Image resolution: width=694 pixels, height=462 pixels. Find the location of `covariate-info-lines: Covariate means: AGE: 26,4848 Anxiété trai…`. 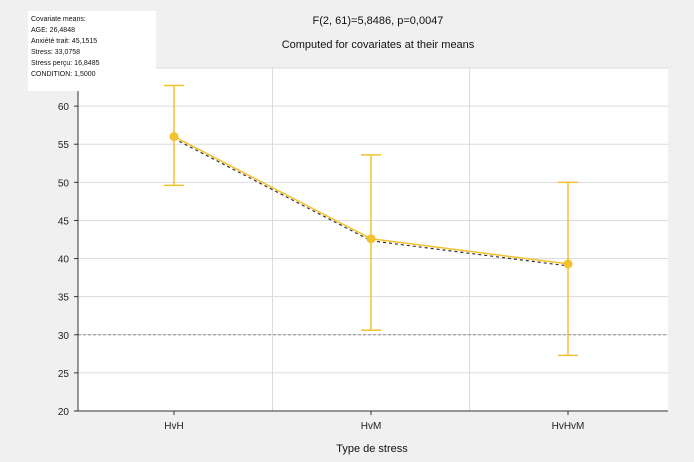

covariate-info-lines: Covariate means: AGE: 26,4848 Anxiété trai… is located at coordinates (65, 47).